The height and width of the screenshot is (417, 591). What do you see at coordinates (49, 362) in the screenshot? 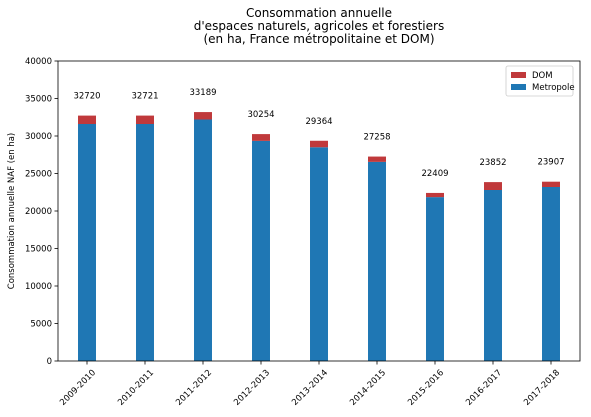
I see `y-tick-label: 0` at bounding box center [49, 362].